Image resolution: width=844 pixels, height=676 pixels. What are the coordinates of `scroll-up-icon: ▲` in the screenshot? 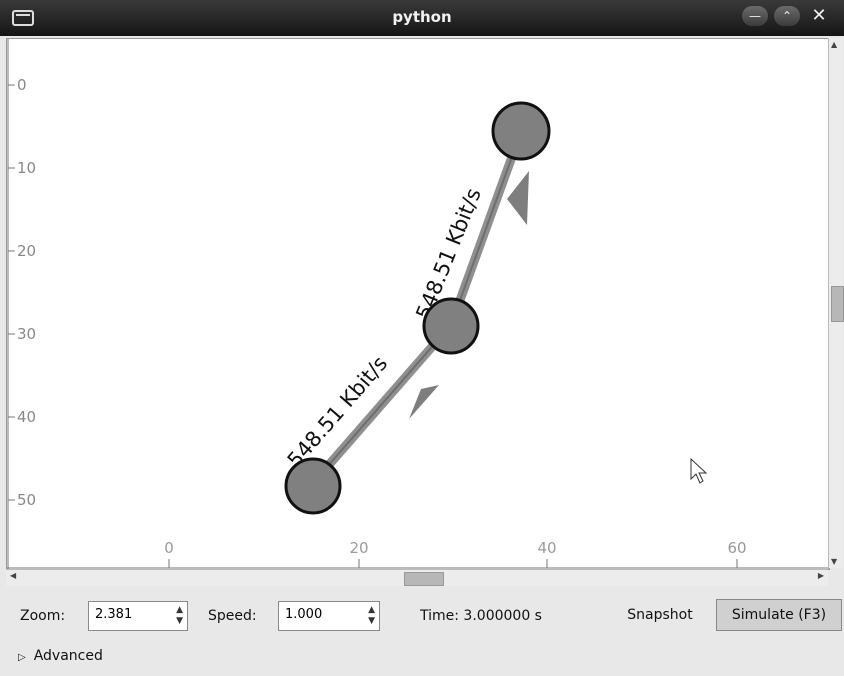 It's located at (834, 44).